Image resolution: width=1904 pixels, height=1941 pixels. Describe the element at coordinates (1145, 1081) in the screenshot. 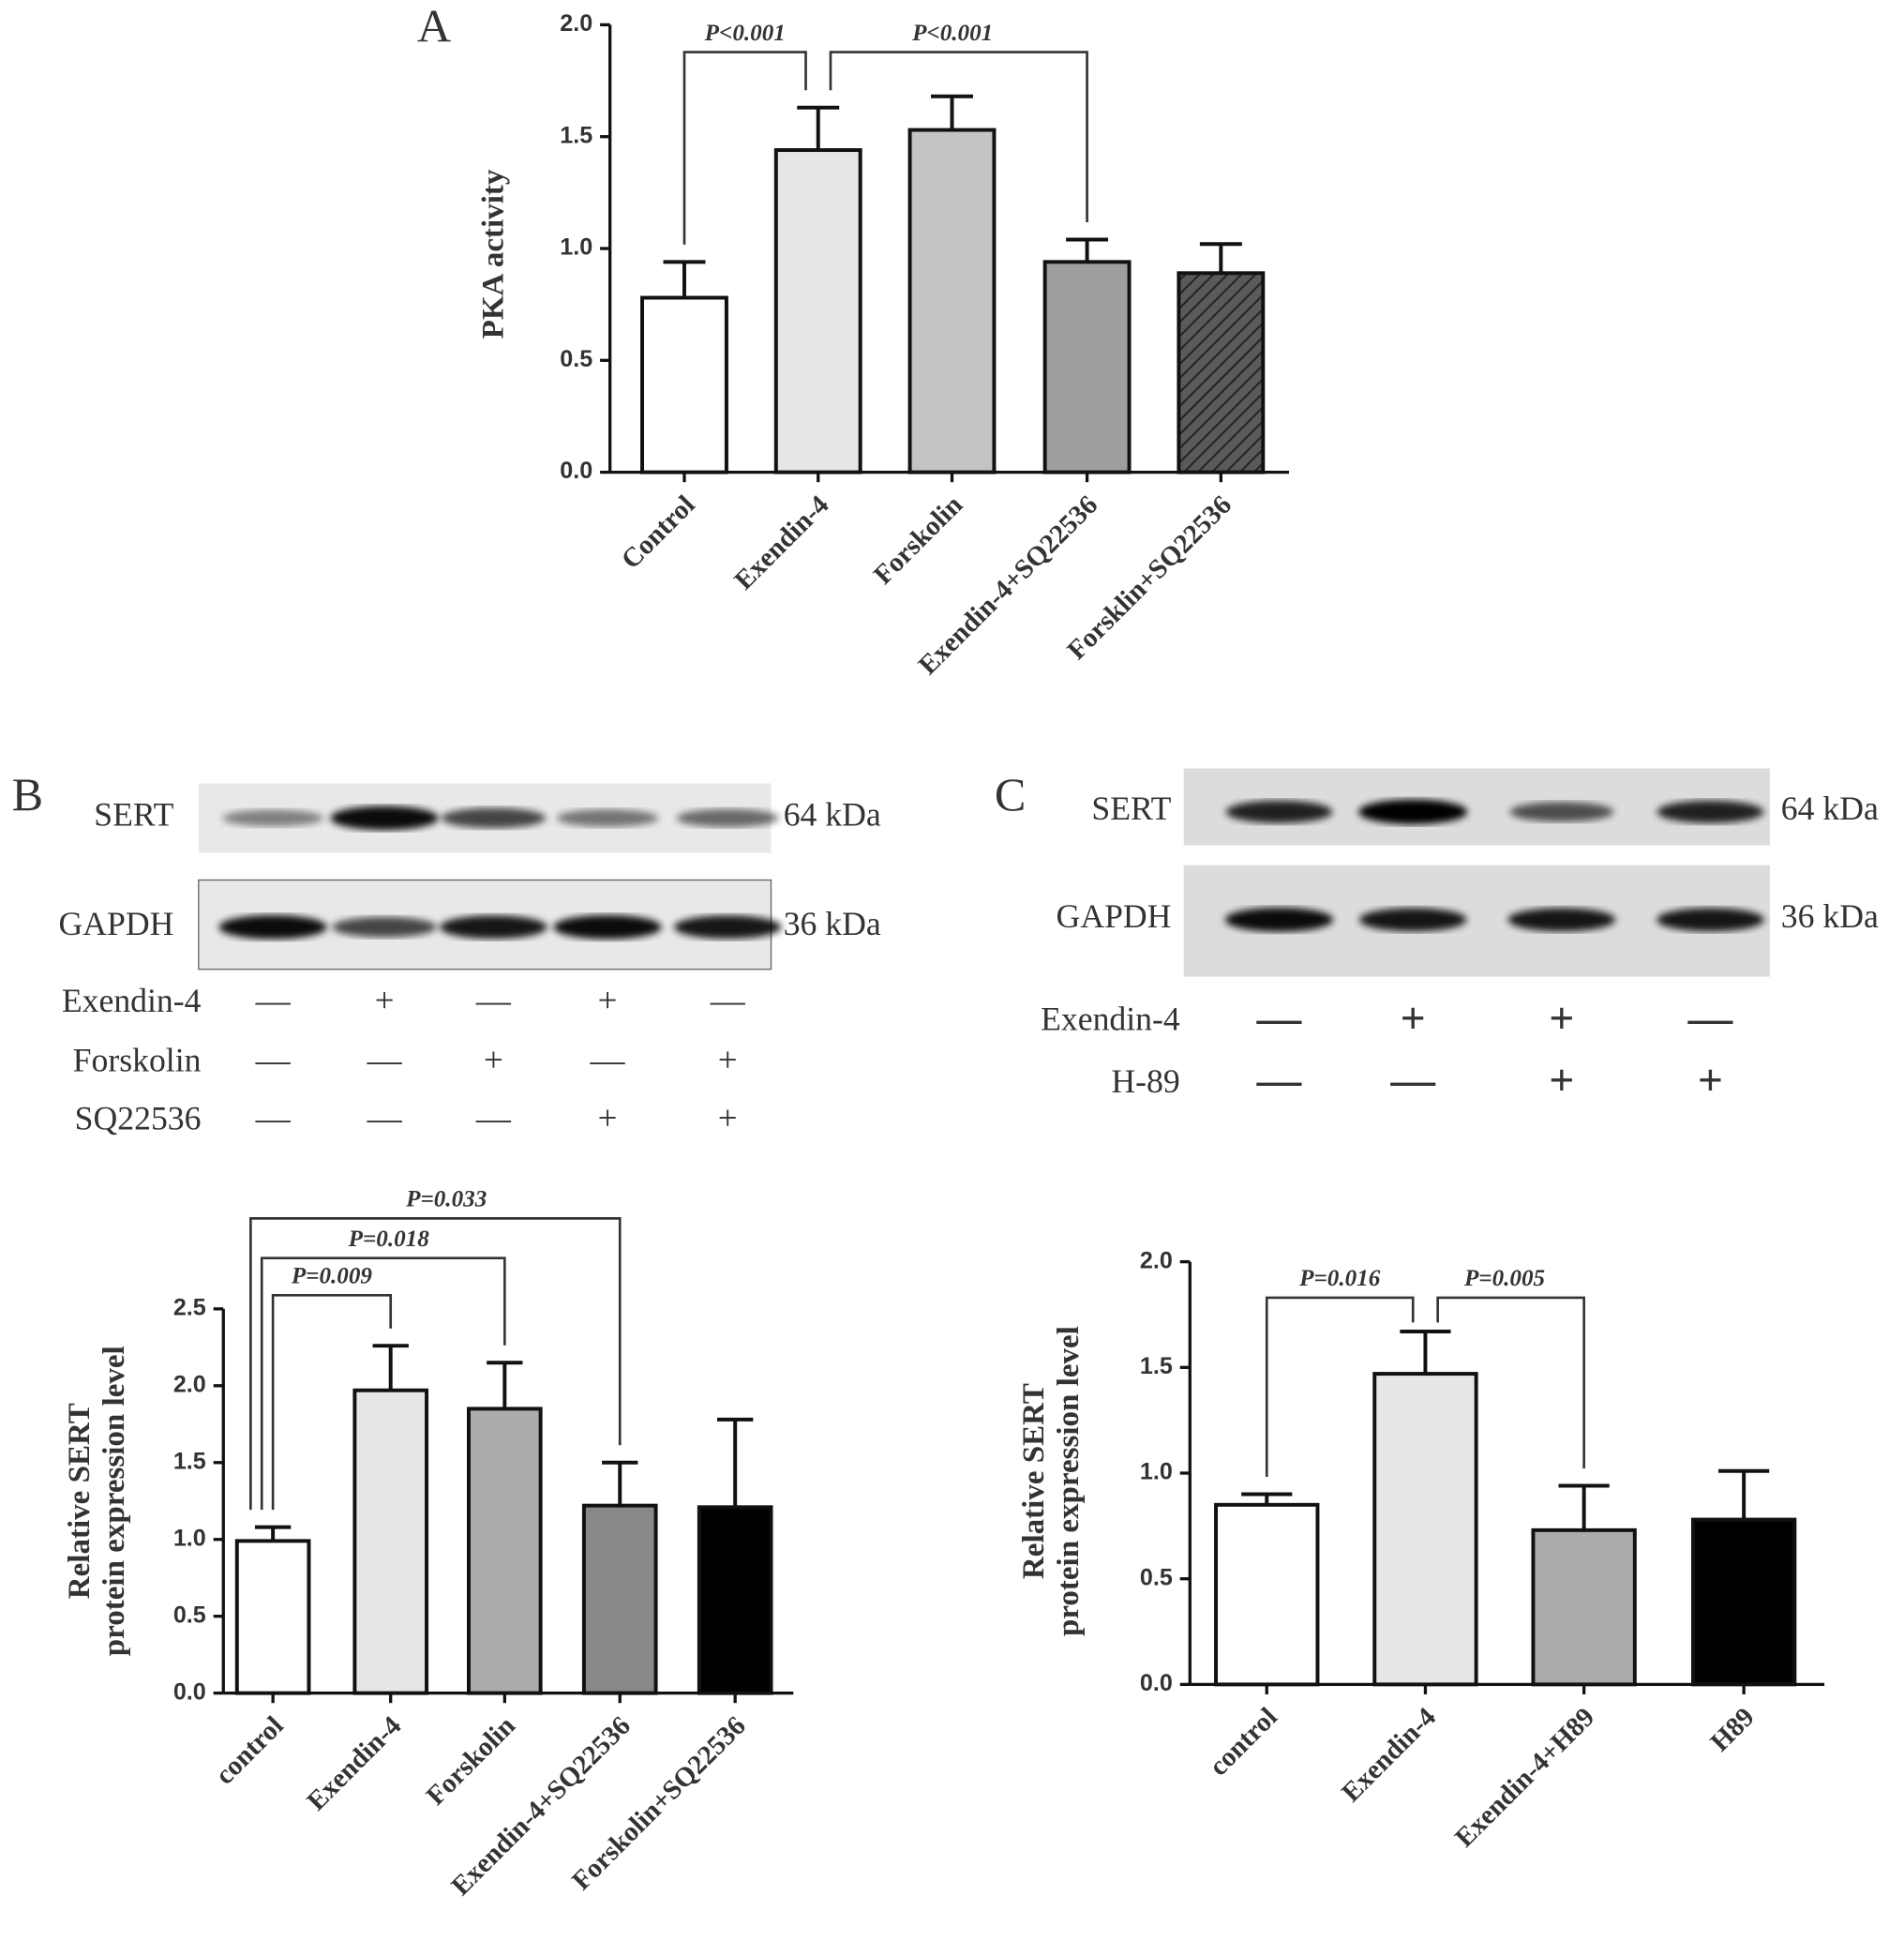

I see `treatment-label: H-89` at that location.